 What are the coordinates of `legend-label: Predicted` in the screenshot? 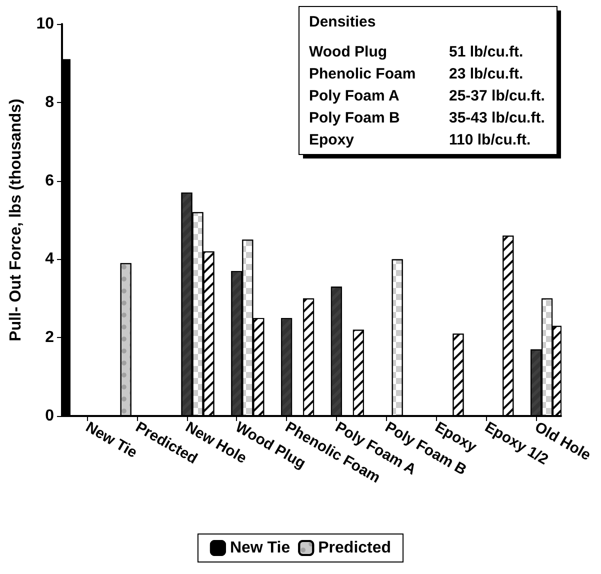 It's located at (355, 548).